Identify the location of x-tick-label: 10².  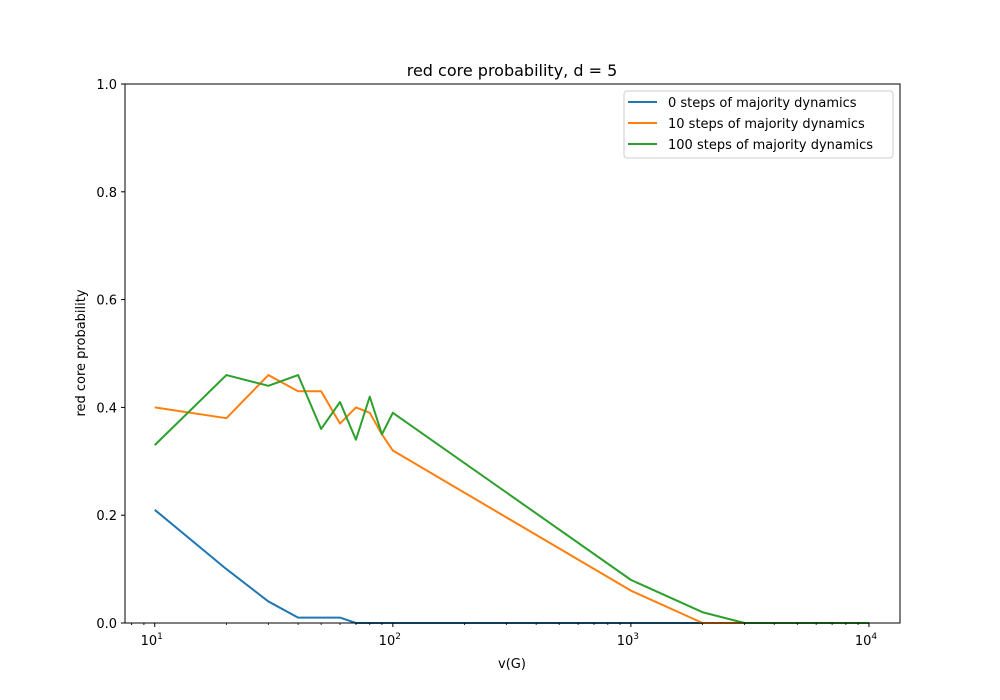
(390, 640).